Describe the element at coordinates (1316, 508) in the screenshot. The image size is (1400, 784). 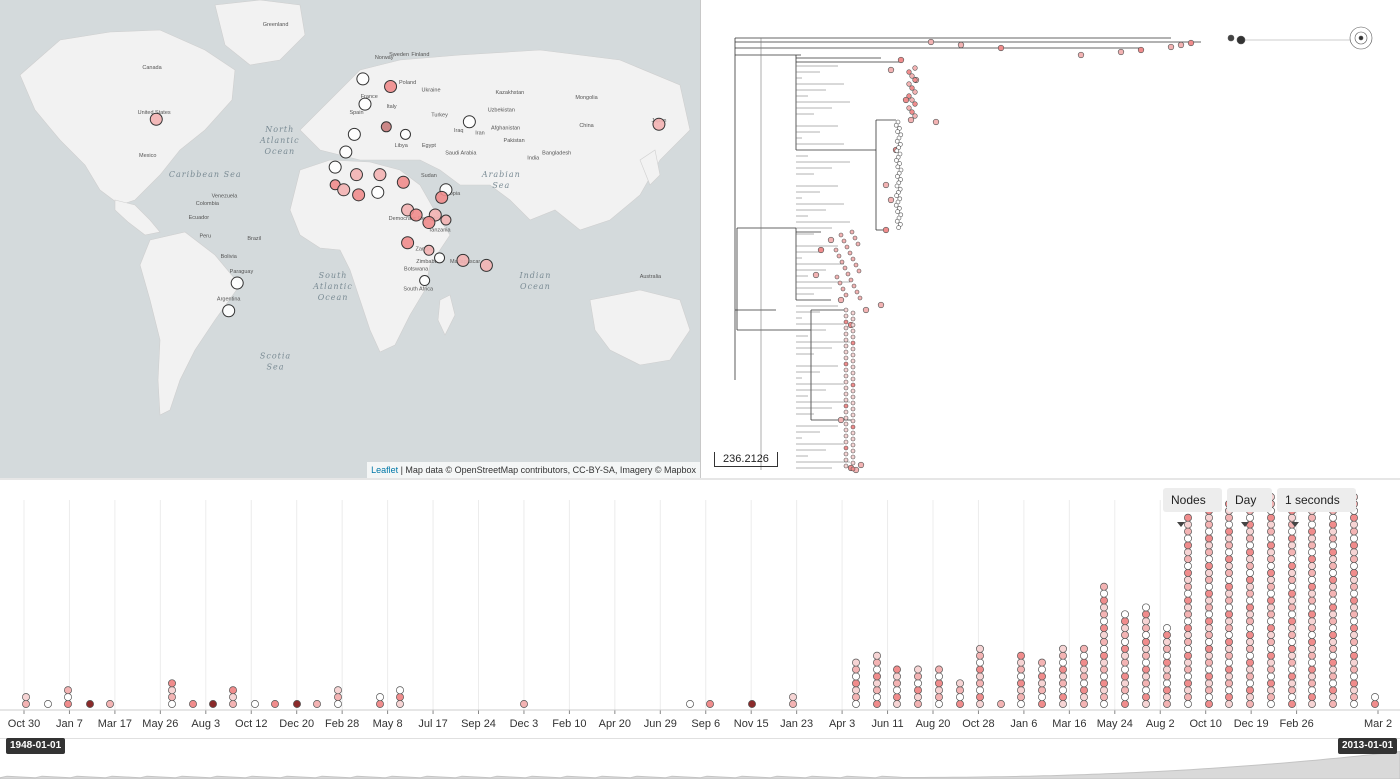
I see `speed-select: 1 seconds` at that location.